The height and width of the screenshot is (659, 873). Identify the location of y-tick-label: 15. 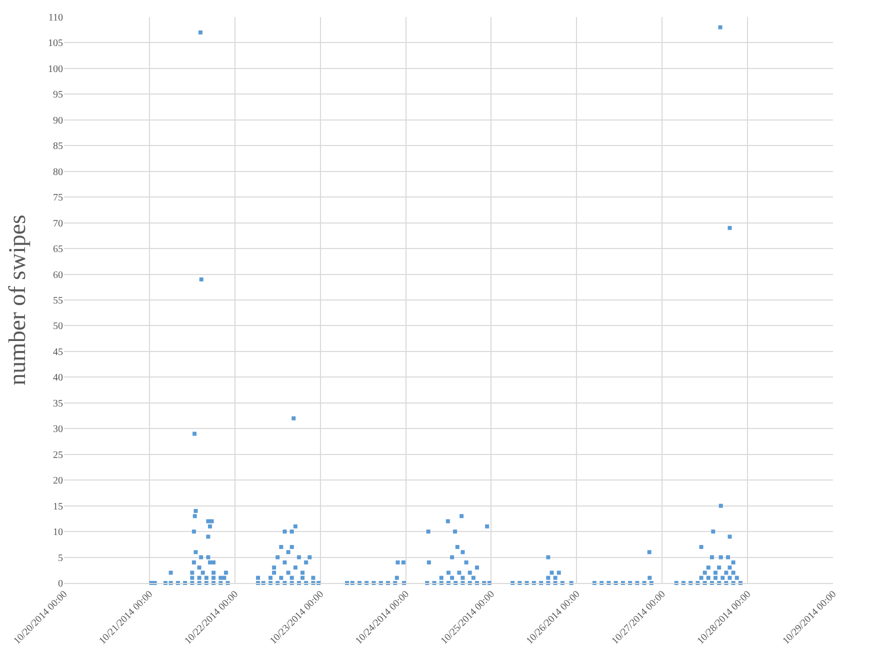
(58, 506).